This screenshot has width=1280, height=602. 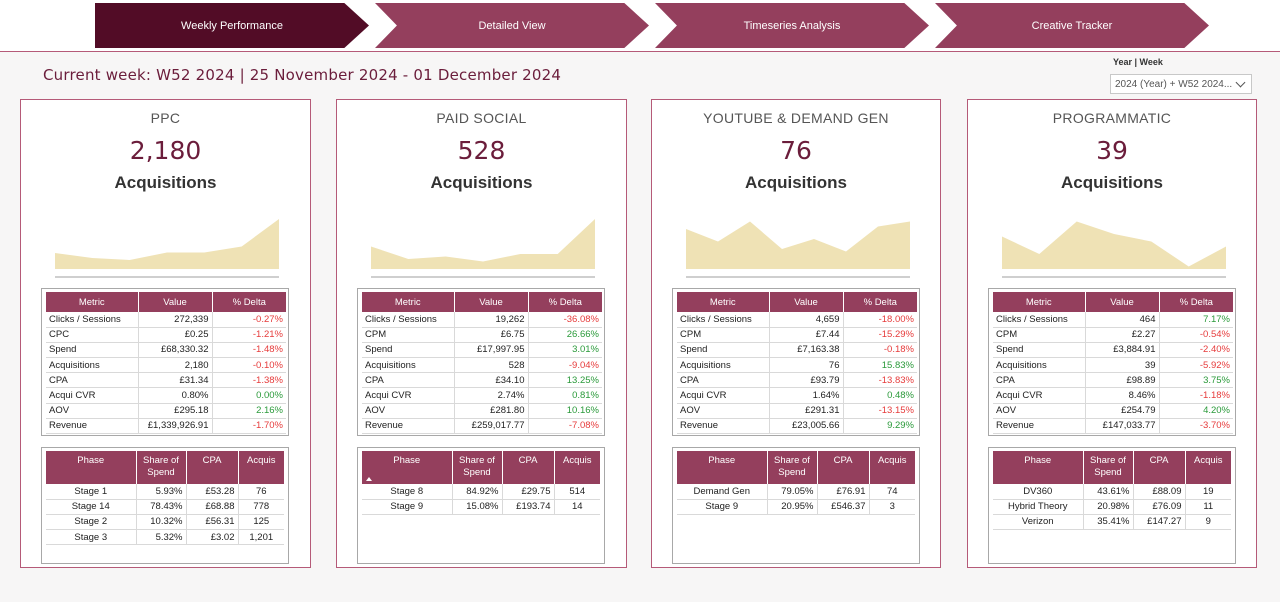 I want to click on metric-value: £6.75, so click(x=491, y=335).